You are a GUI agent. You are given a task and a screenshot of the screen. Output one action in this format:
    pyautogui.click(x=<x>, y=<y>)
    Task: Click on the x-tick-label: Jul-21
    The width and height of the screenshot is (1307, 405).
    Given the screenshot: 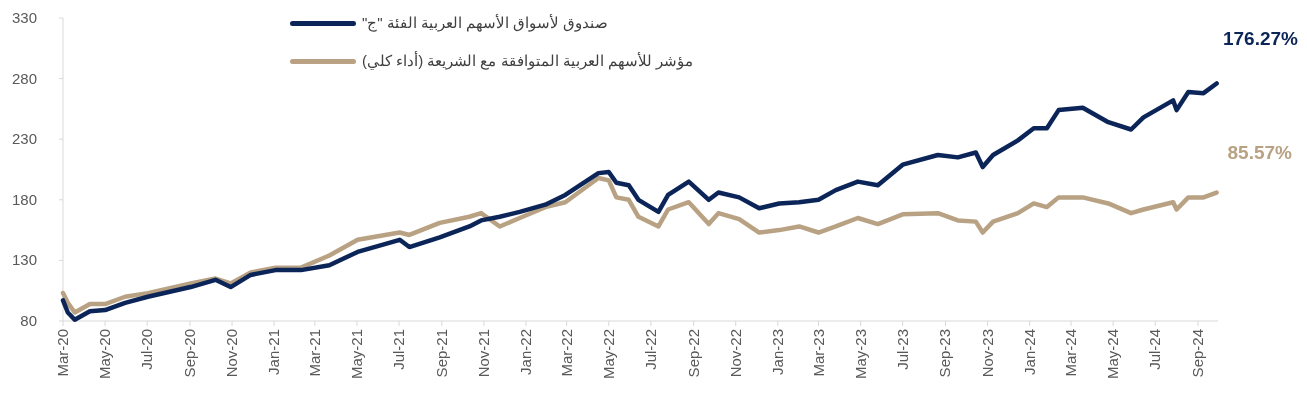 What is the action you would take?
    pyautogui.click(x=399, y=349)
    